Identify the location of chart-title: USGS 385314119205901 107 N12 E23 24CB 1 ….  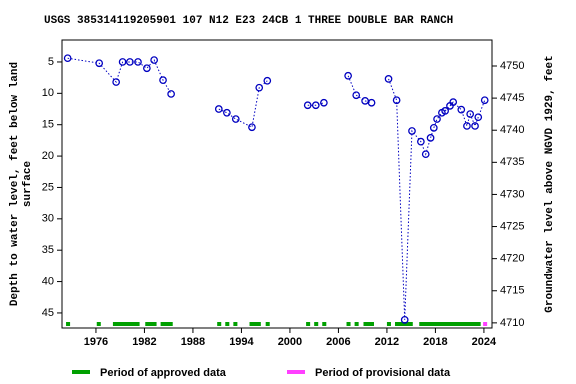
(248, 21).